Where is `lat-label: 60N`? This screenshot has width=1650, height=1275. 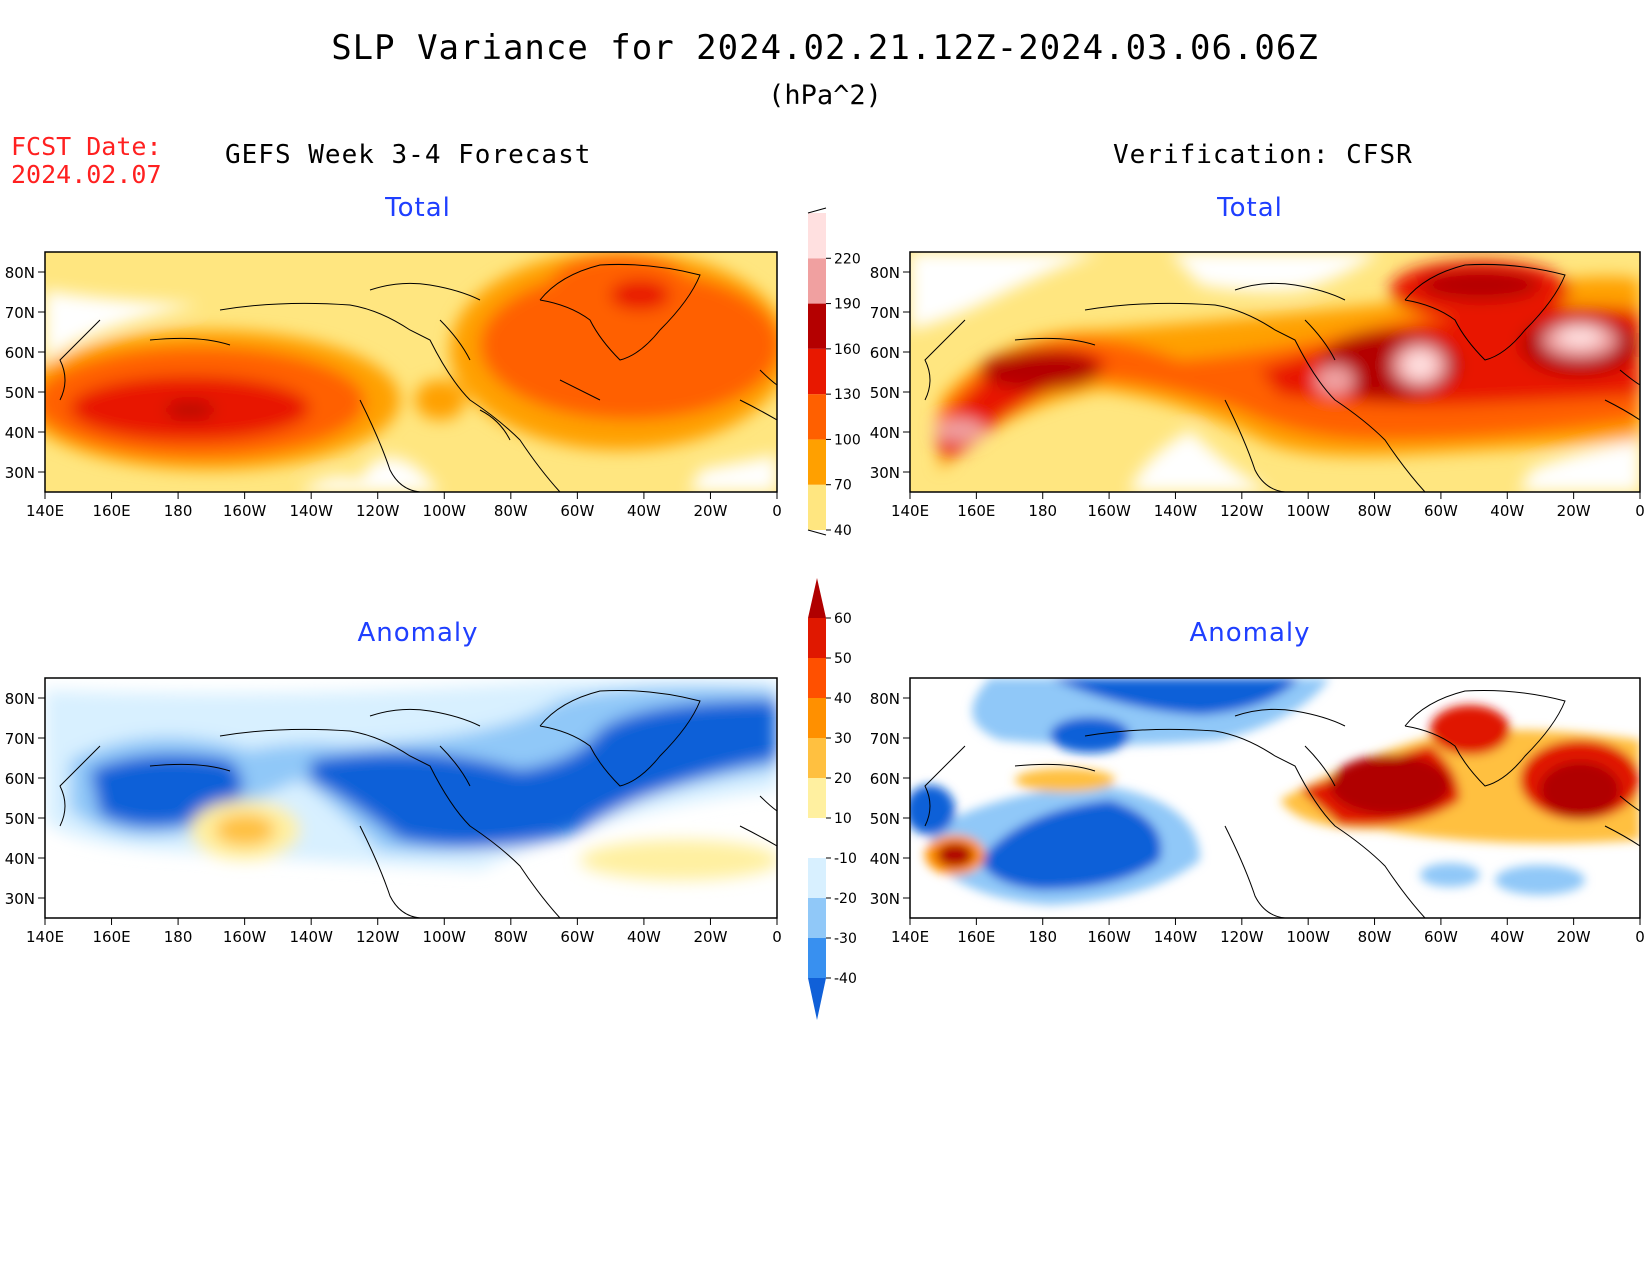 lat-label: 60N is located at coordinates (20, 779).